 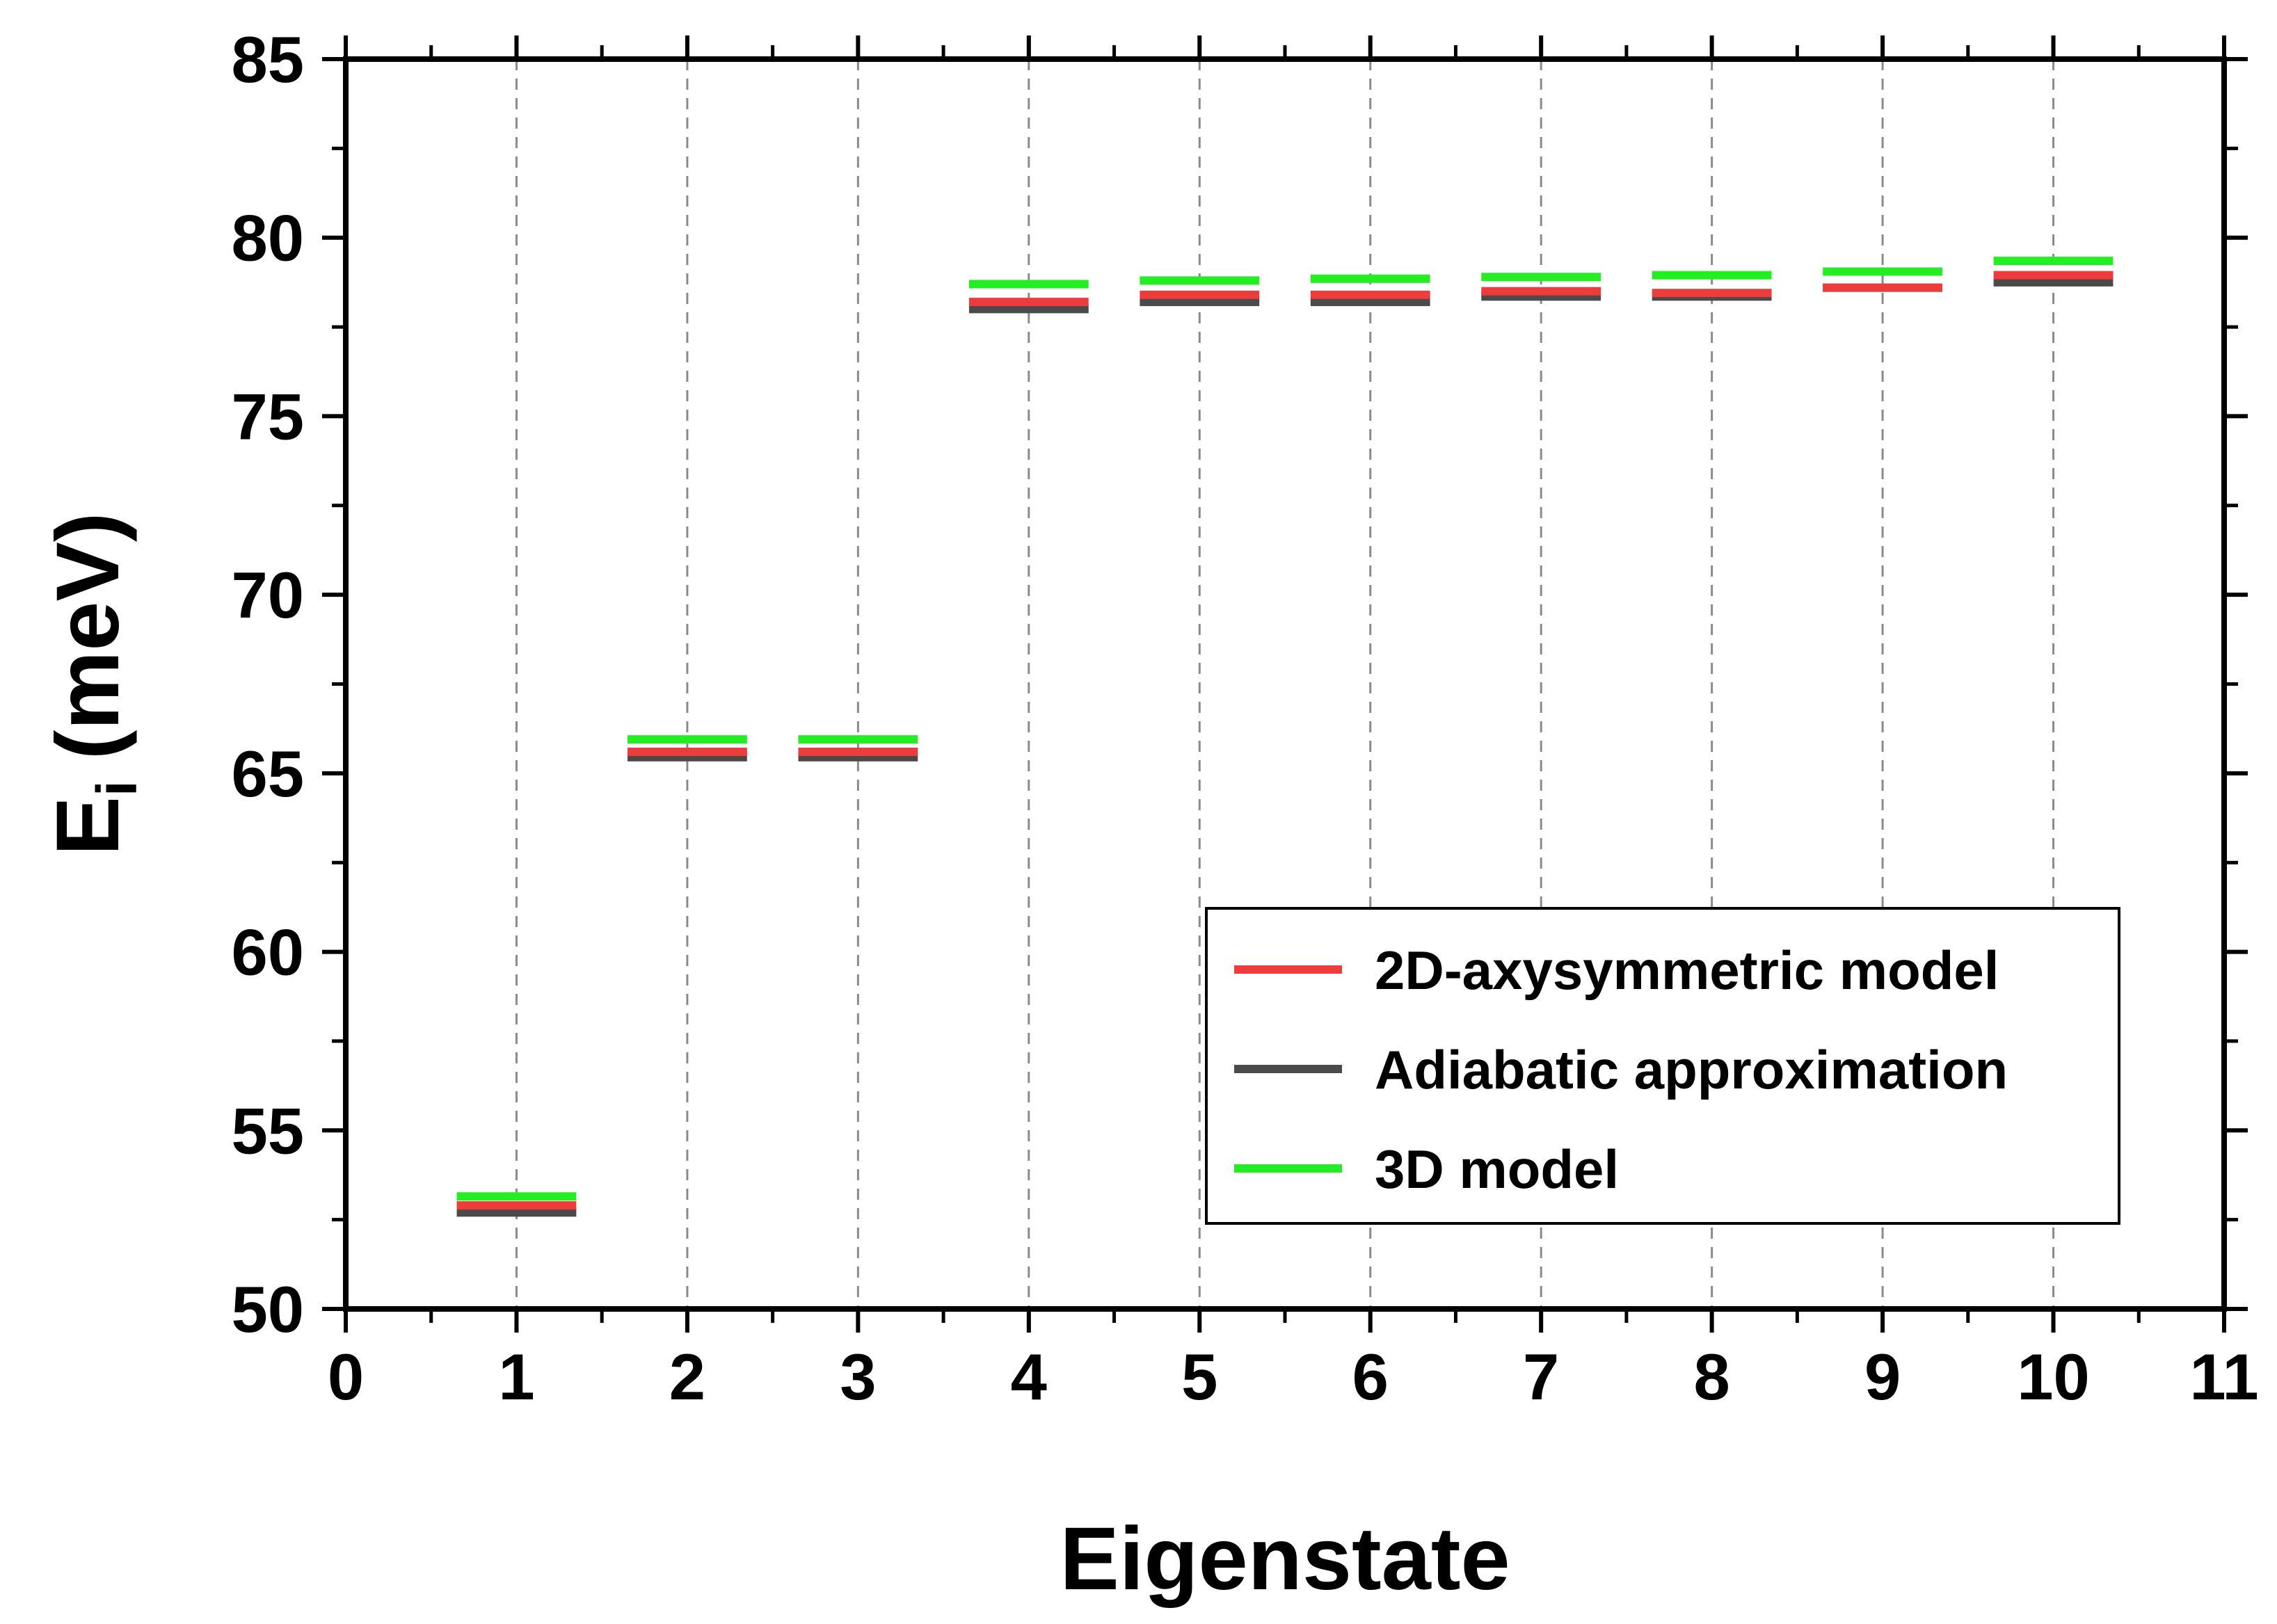 What do you see at coordinates (1691, 1070) in the screenshot?
I see `legend-label: Adiabatic approximation` at bounding box center [1691, 1070].